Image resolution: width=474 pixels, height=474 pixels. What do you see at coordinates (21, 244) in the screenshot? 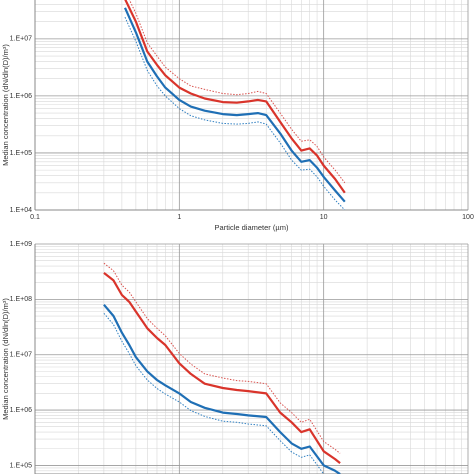
I see `y-tick-label: 1.E+09` at bounding box center [21, 244].